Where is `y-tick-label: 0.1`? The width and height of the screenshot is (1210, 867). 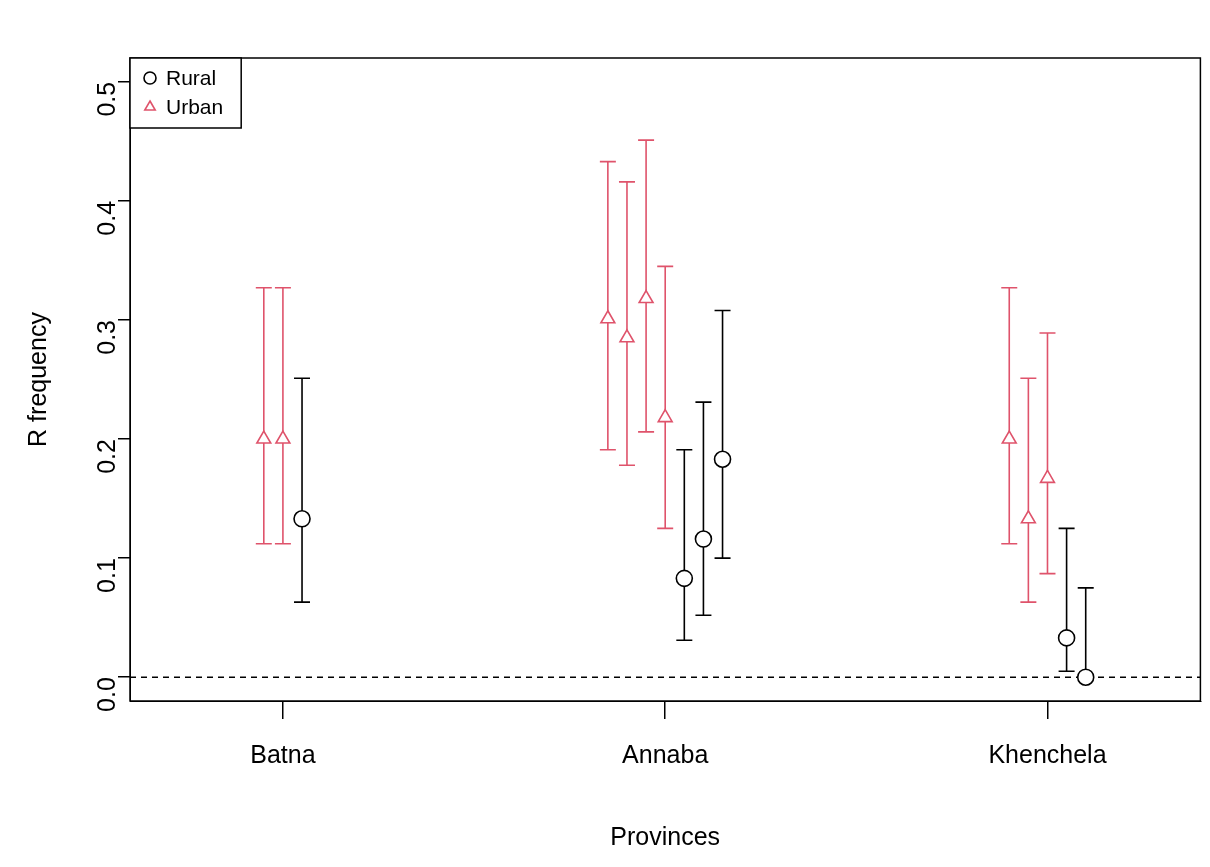
y-tick-label: 0.1 is located at coordinates (105, 575).